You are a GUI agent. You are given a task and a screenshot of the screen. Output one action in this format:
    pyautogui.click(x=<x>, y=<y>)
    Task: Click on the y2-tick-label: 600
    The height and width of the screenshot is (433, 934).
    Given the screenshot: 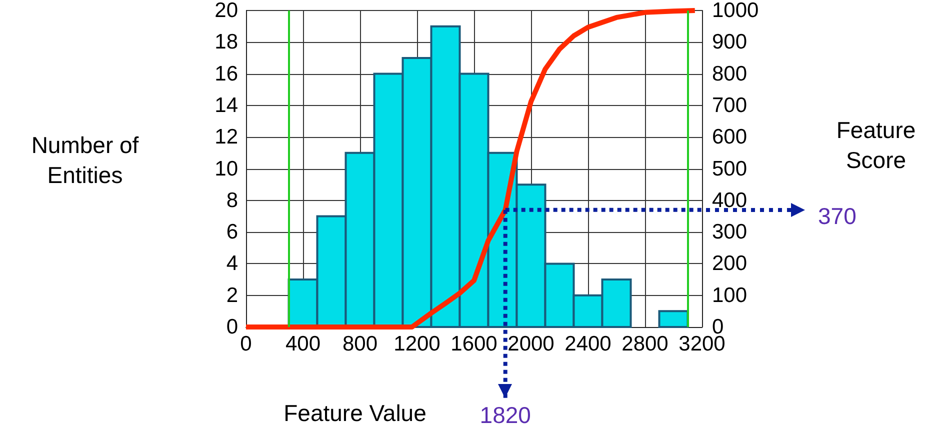 What is the action you would take?
    pyautogui.click(x=730, y=137)
    